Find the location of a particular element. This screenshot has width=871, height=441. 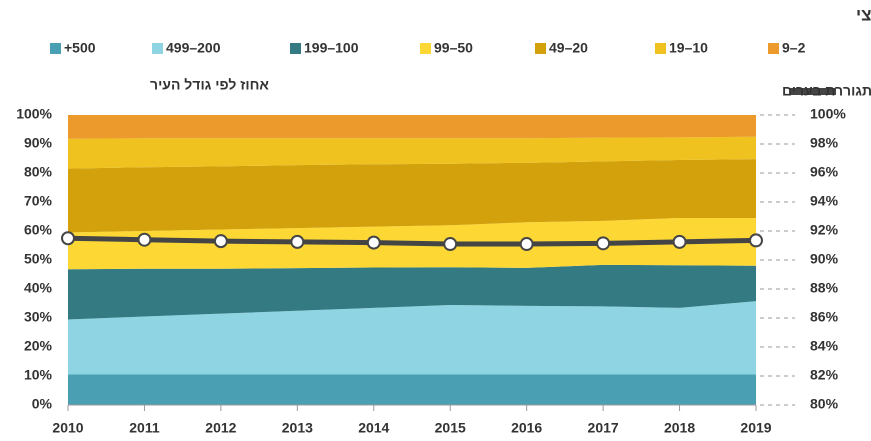

y2-tick-label: 92% is located at coordinates (824, 230).